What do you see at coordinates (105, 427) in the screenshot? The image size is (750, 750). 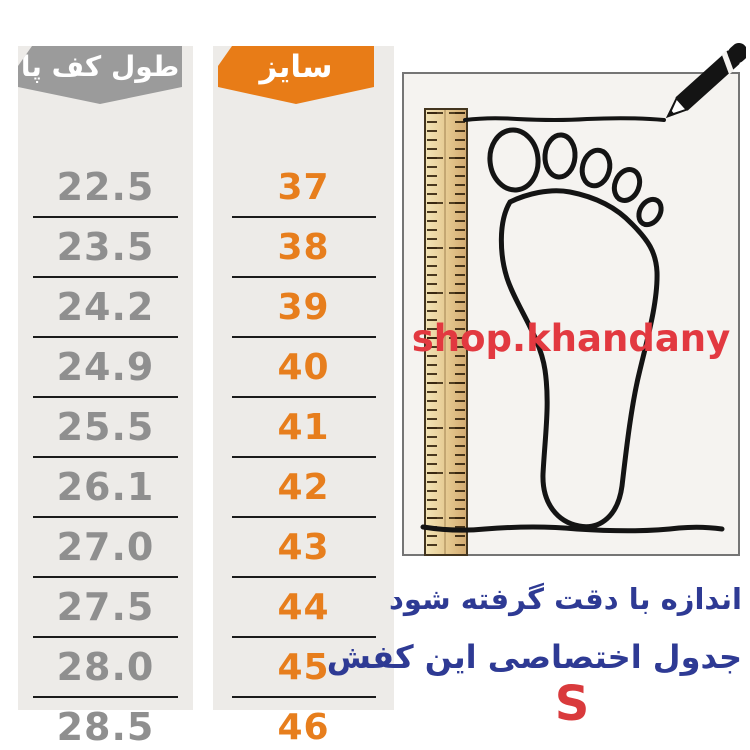 I see `foot-length-value: 25.5` at bounding box center [105, 427].